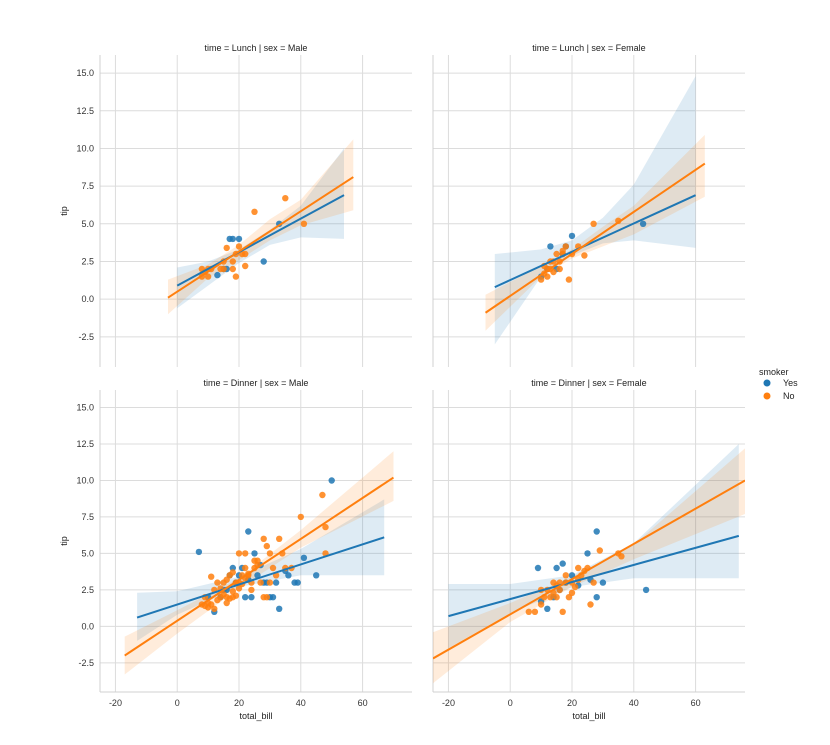 The image size is (830, 745). Describe the element at coordinates (588, 48) in the screenshot. I see `facet-title: time = Lunch | sex = Female` at that location.